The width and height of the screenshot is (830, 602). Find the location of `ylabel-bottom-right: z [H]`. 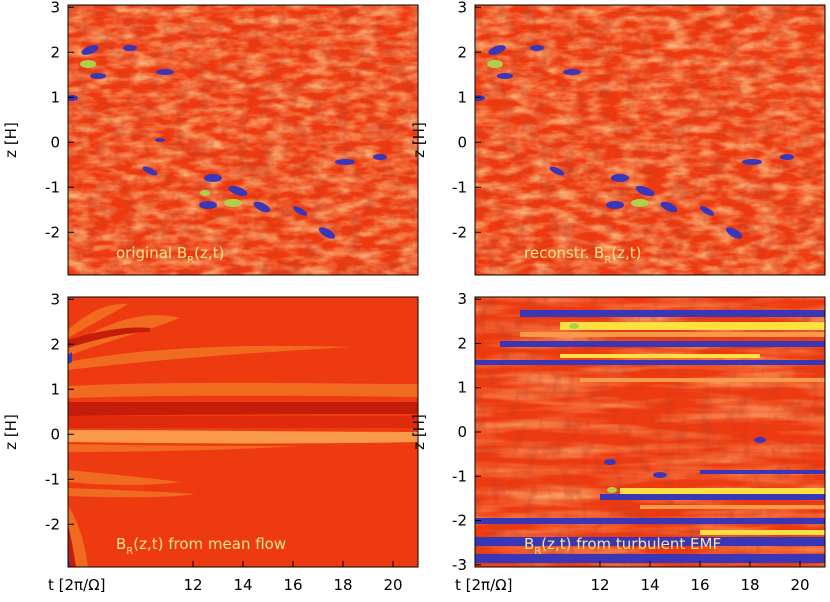

ylabel-bottom-right: z [H] is located at coordinates (419, 432).